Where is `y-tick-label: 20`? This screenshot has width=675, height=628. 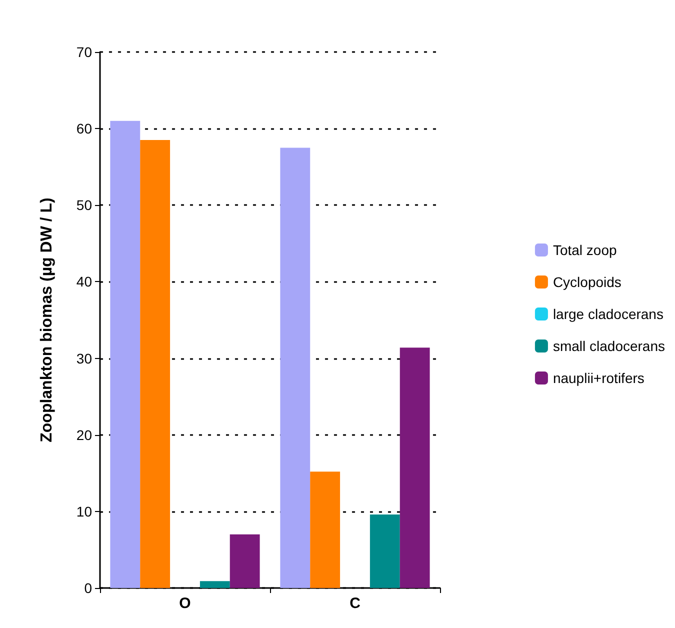 y-tick-label: 20 is located at coordinates (84, 434).